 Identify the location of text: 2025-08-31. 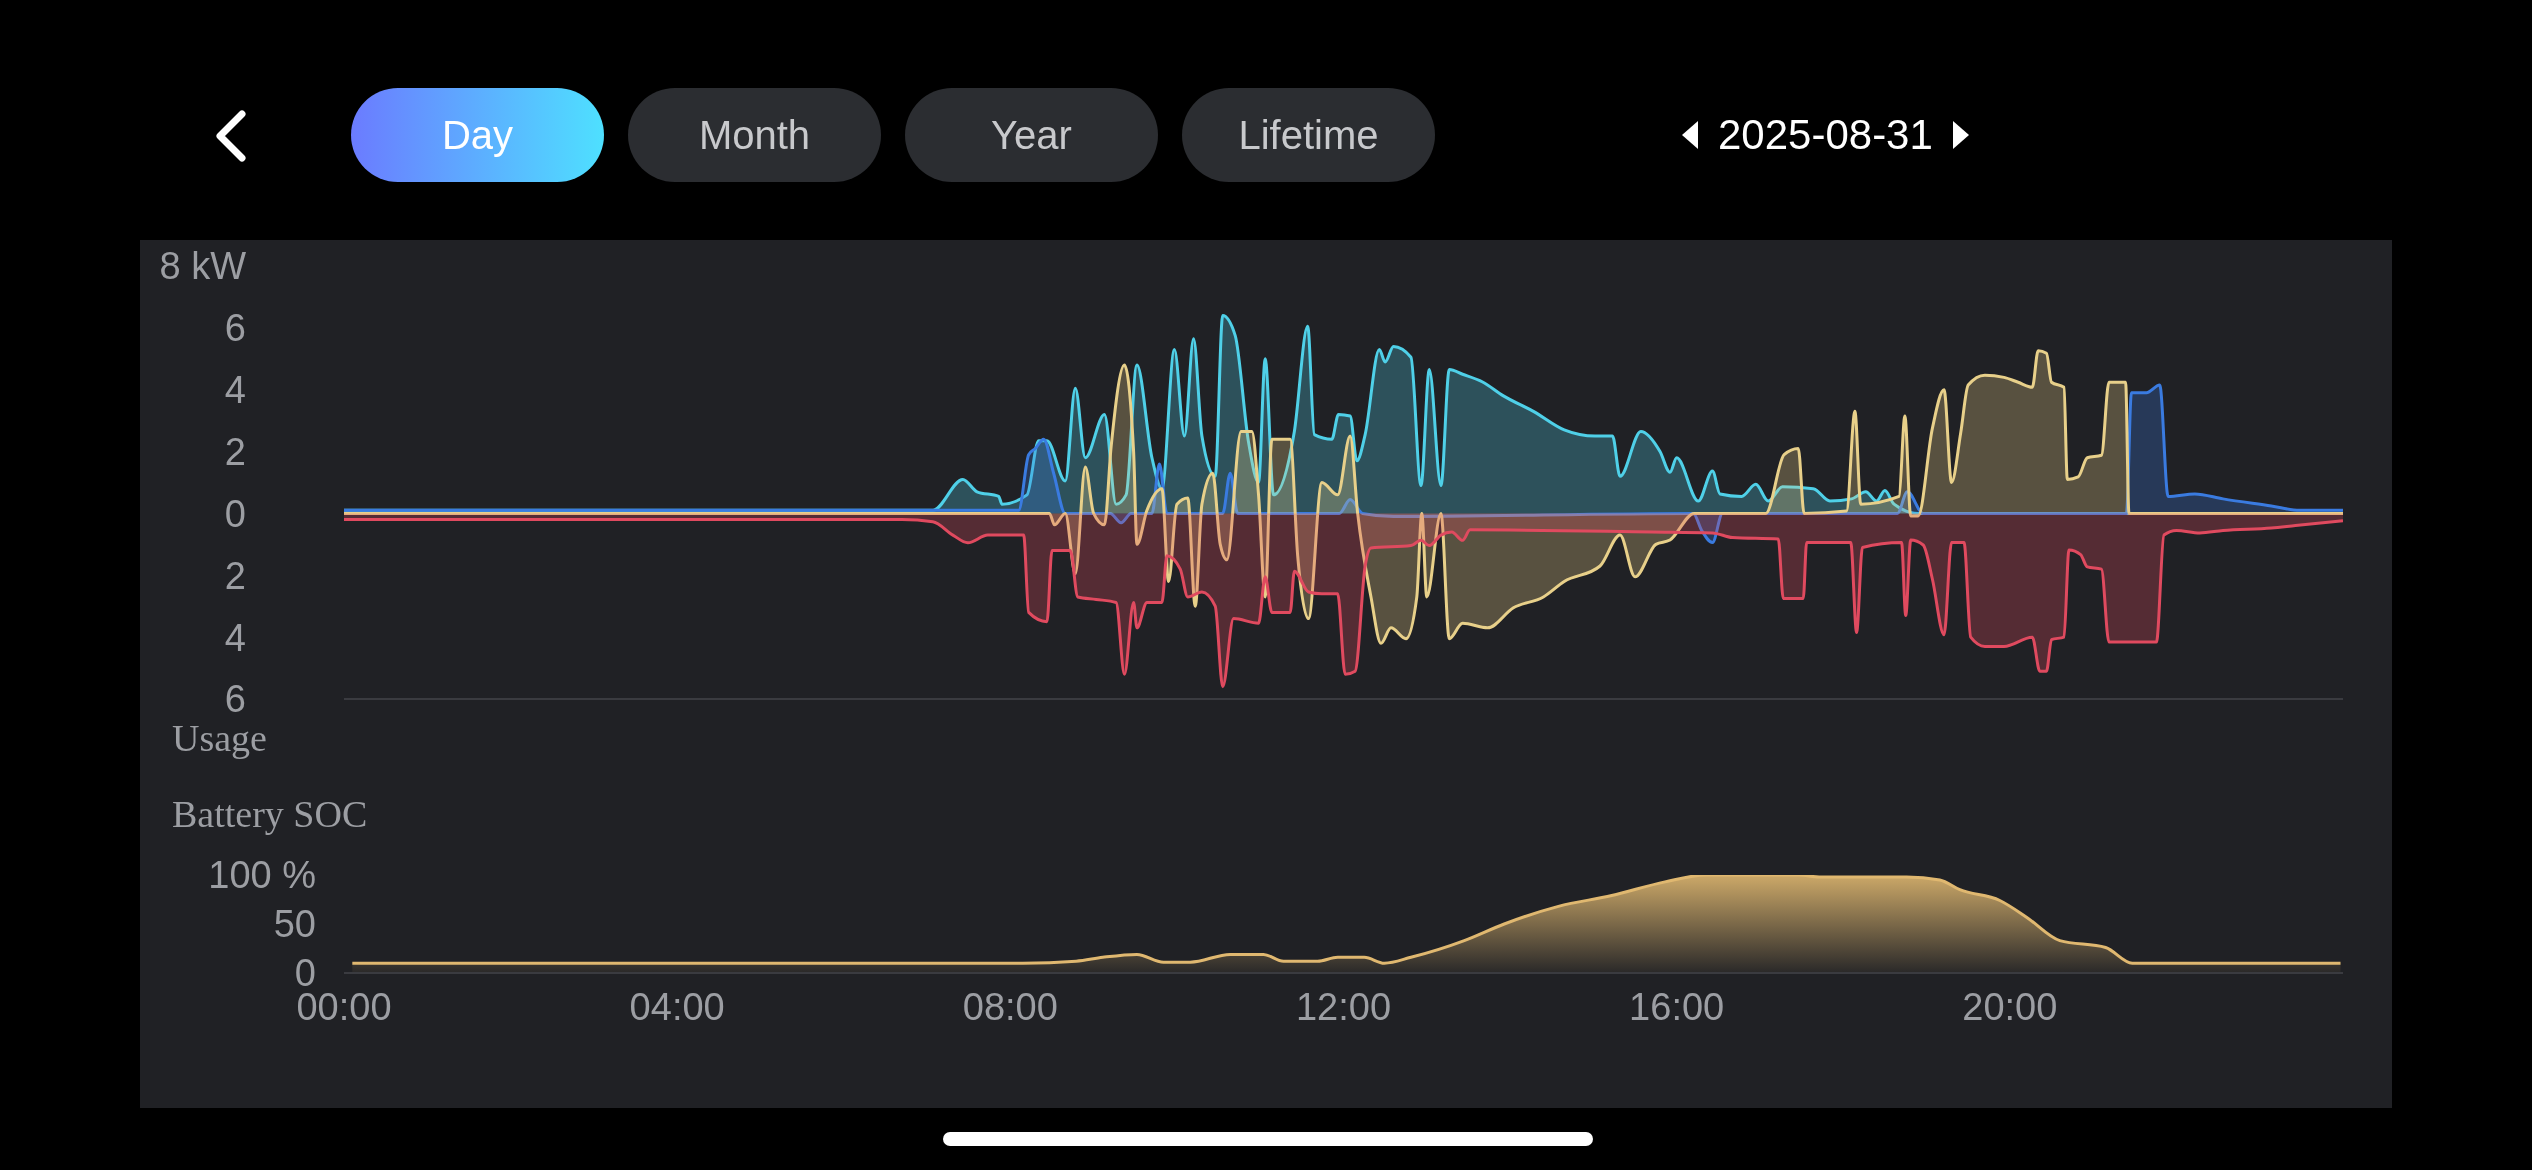
(1825, 135).